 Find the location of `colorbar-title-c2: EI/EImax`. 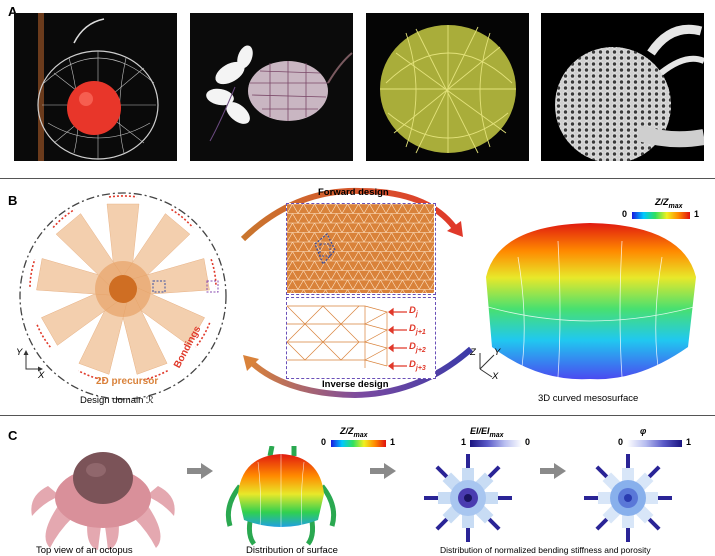

colorbar-title-c2: EI/EImax is located at coordinates (487, 432).